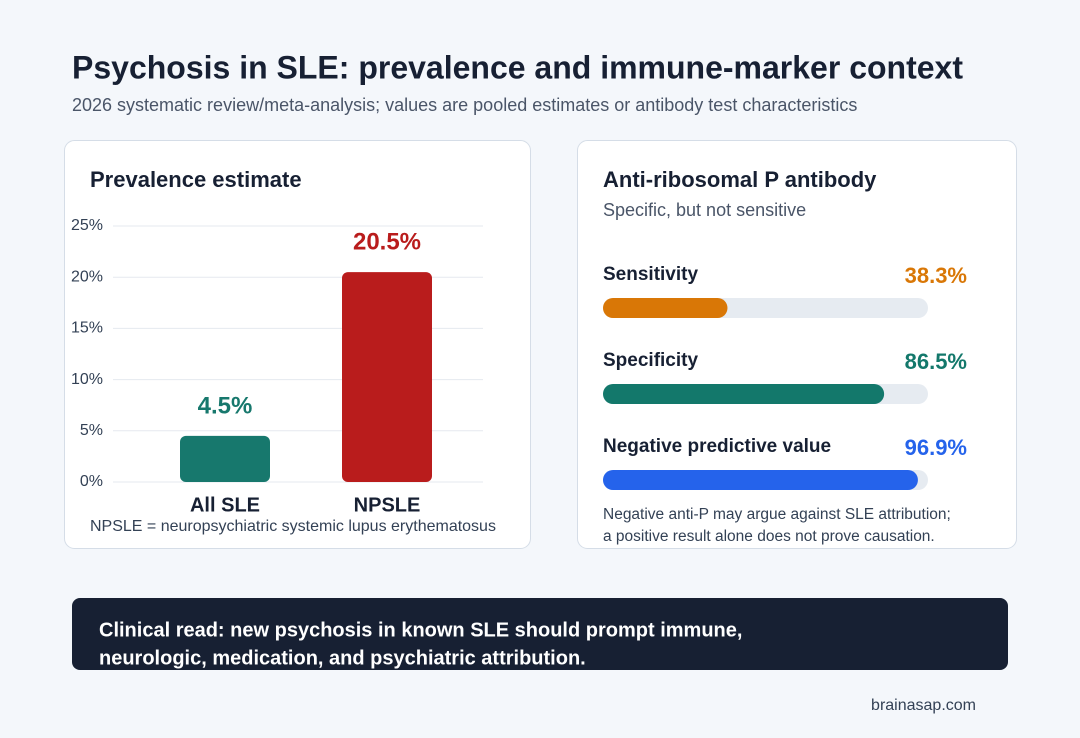 This screenshot has width=1080, height=738. What do you see at coordinates (225, 405) in the screenshot?
I see `value-label: 4.5%` at bounding box center [225, 405].